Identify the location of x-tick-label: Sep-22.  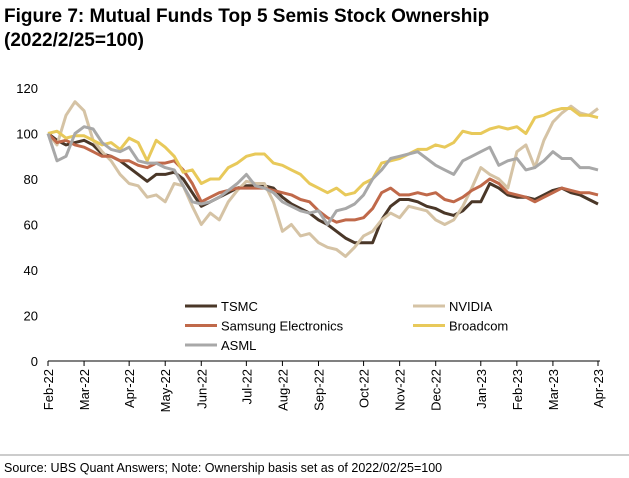
(318, 390).